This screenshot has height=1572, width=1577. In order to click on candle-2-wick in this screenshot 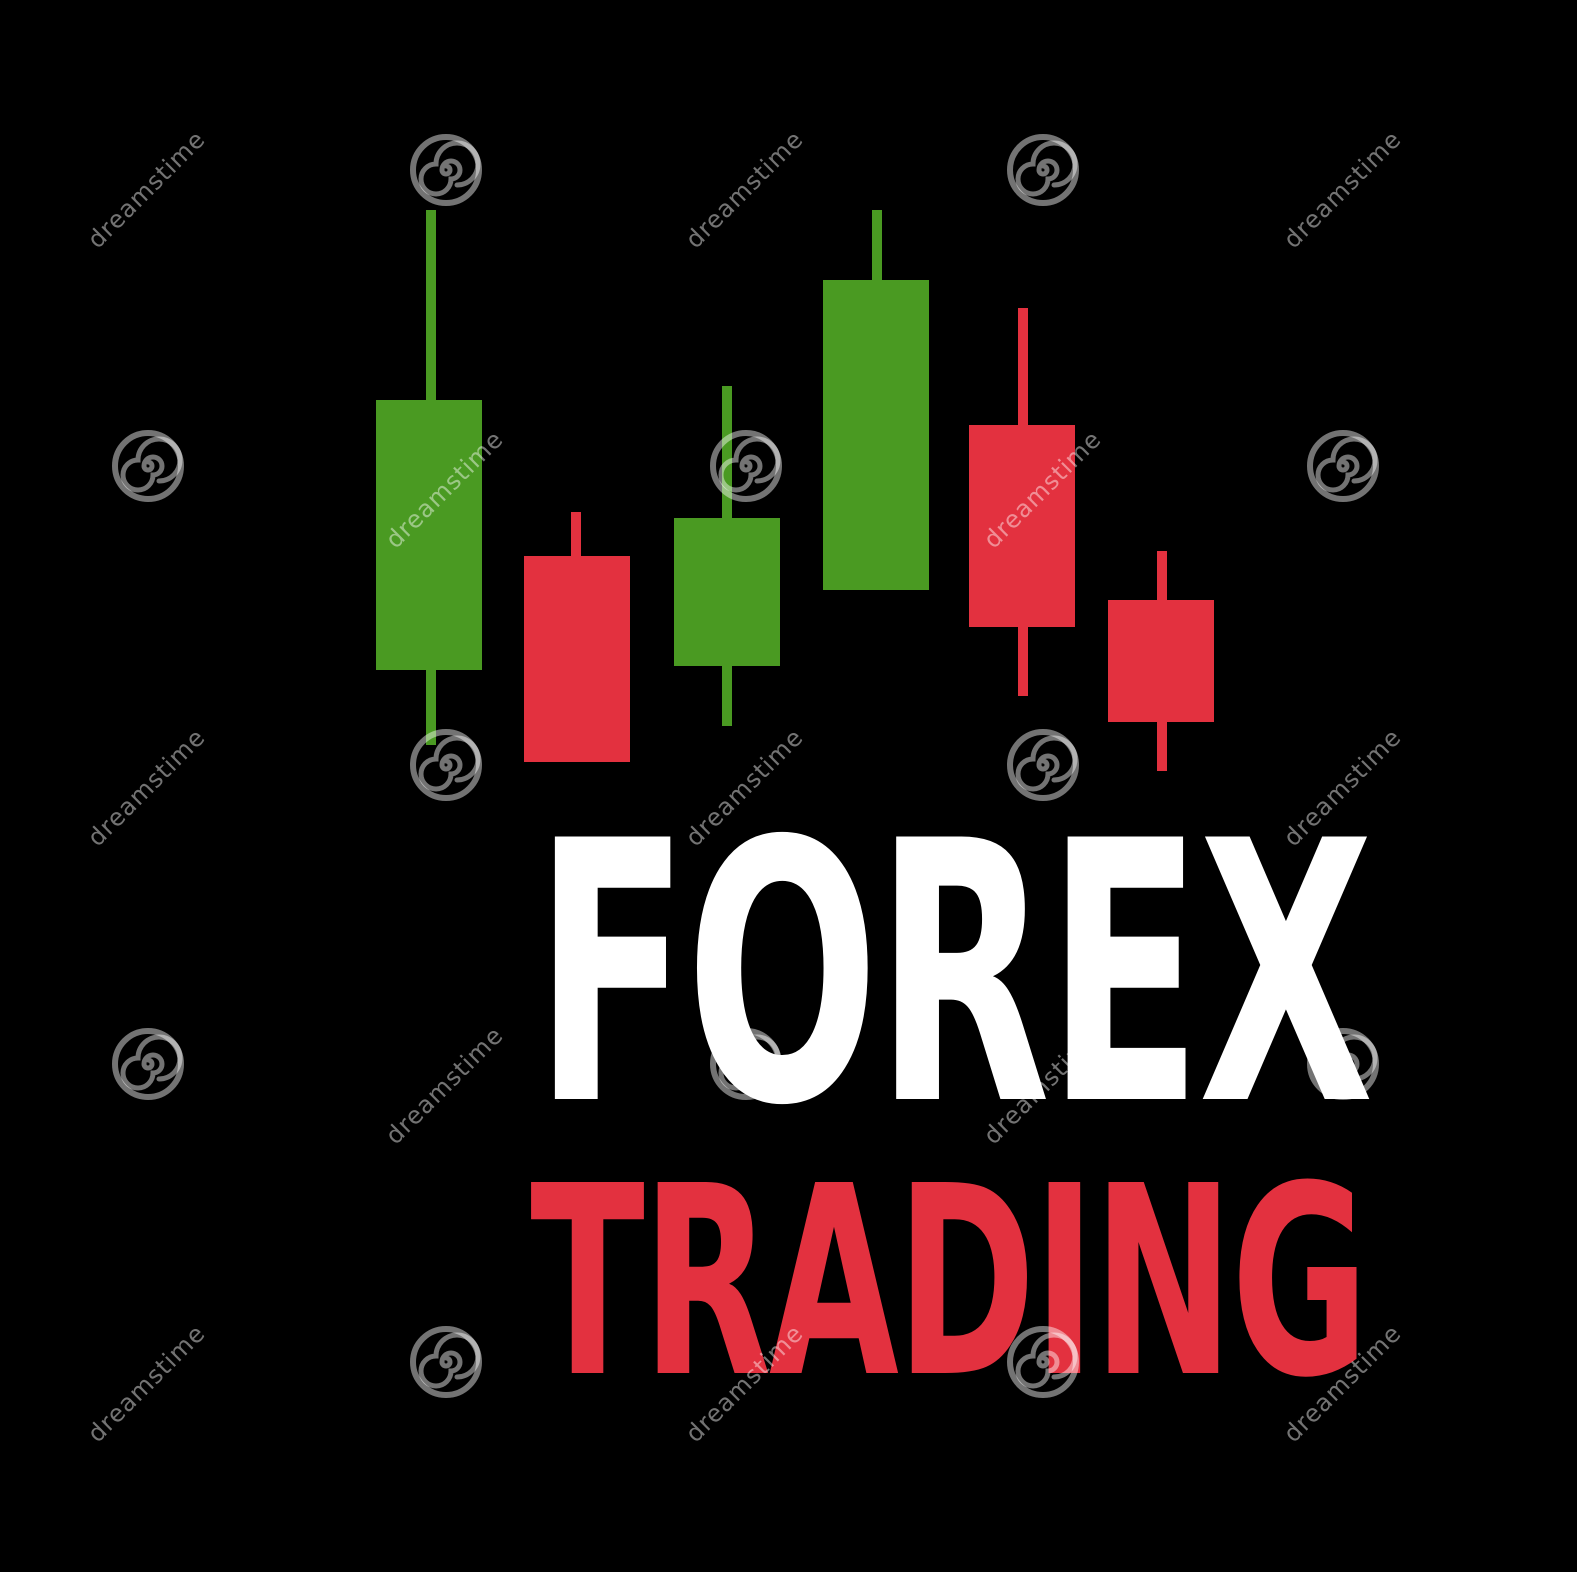, I will do `click(576, 537)`.